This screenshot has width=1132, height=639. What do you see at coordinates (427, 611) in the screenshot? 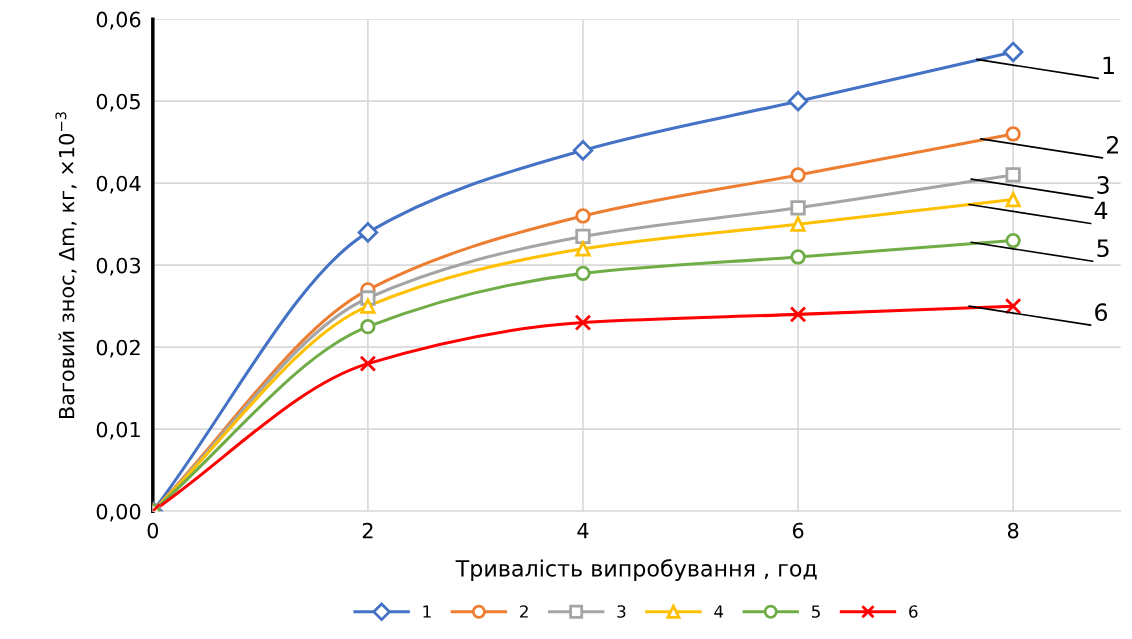
I see `legend-label: 1` at bounding box center [427, 611].